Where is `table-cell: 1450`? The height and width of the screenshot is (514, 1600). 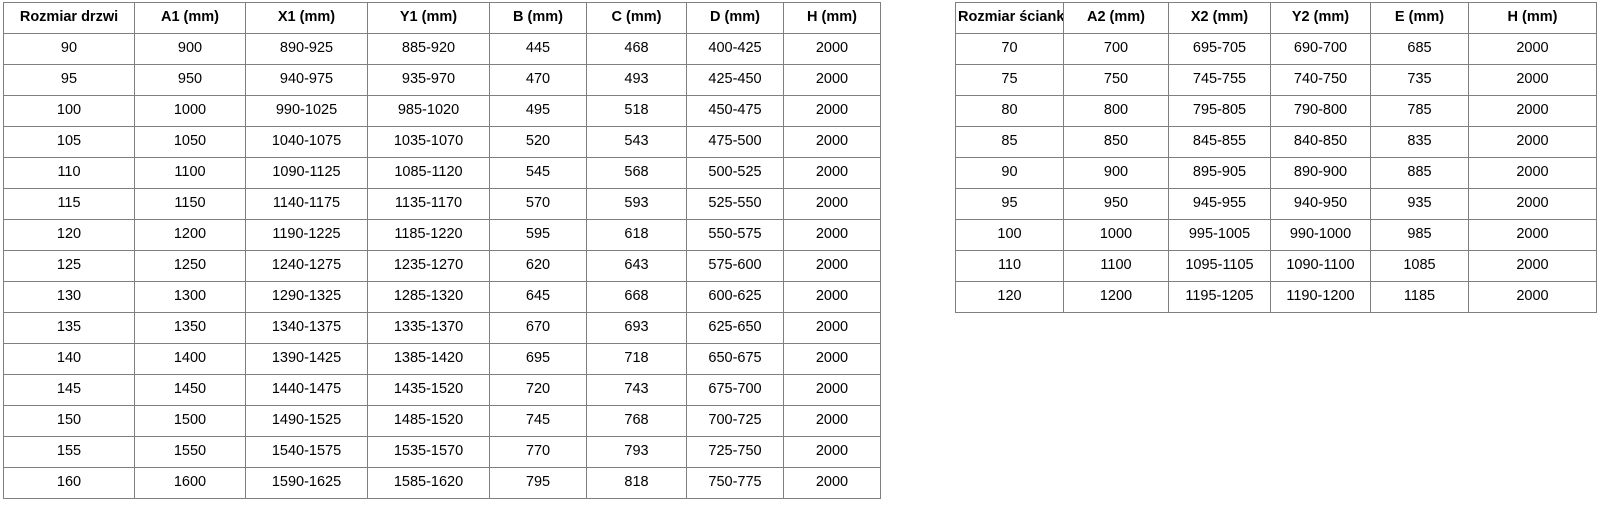 table-cell: 1450 is located at coordinates (190, 390).